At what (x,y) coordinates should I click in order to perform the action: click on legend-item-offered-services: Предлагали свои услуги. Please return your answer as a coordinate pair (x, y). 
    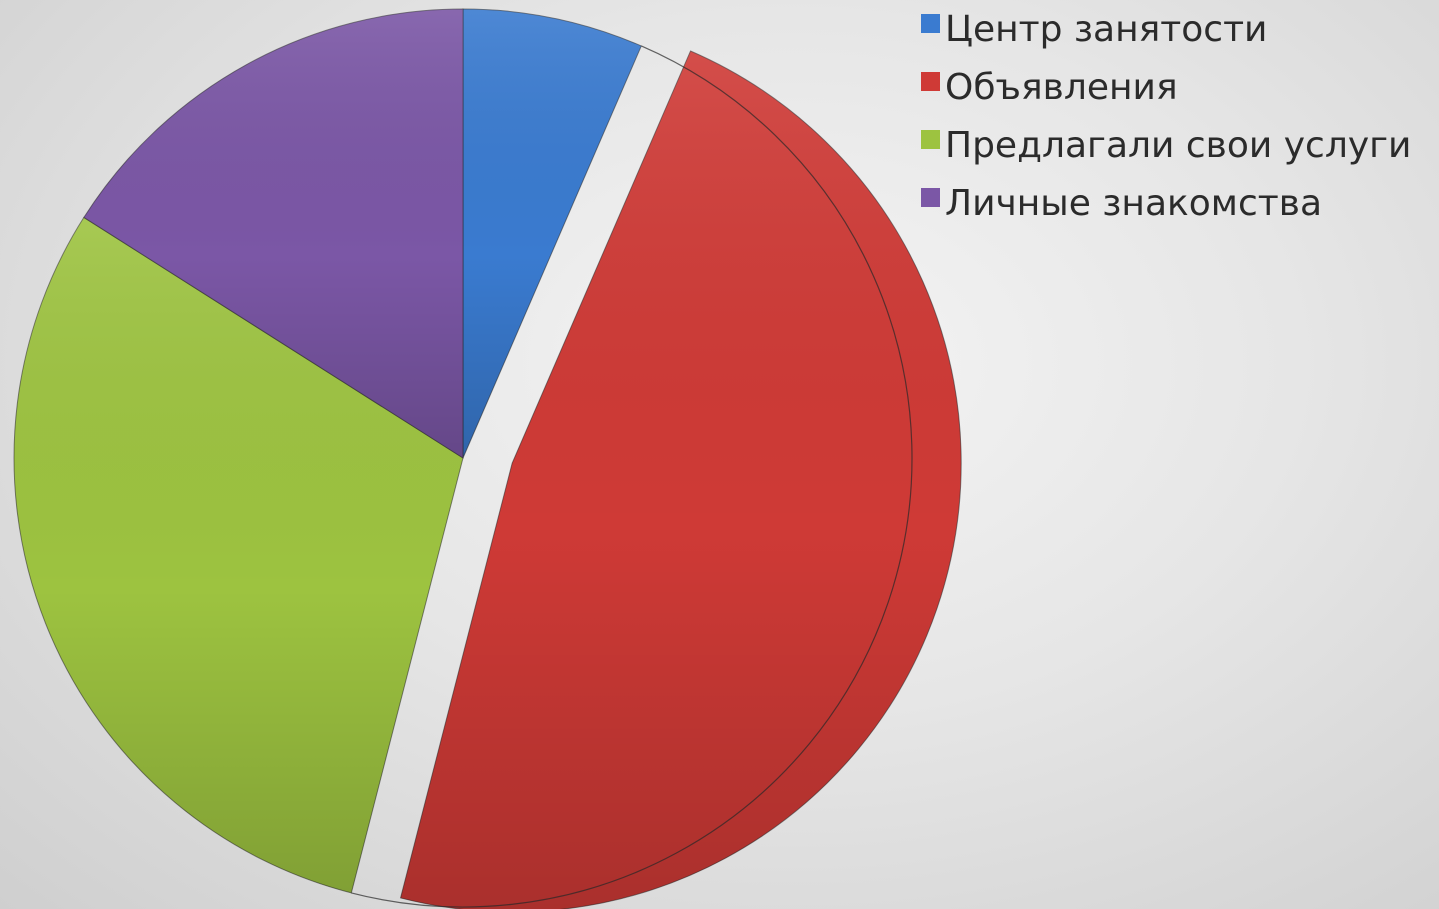
    Looking at the image, I should click on (1166, 145).